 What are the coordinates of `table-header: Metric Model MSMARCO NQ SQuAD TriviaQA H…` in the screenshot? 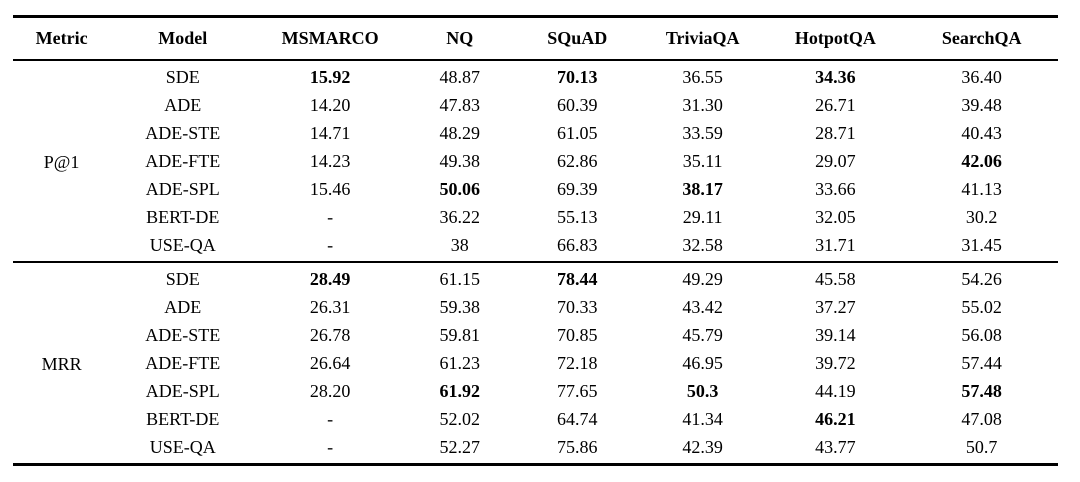 It's located at (535, 38).